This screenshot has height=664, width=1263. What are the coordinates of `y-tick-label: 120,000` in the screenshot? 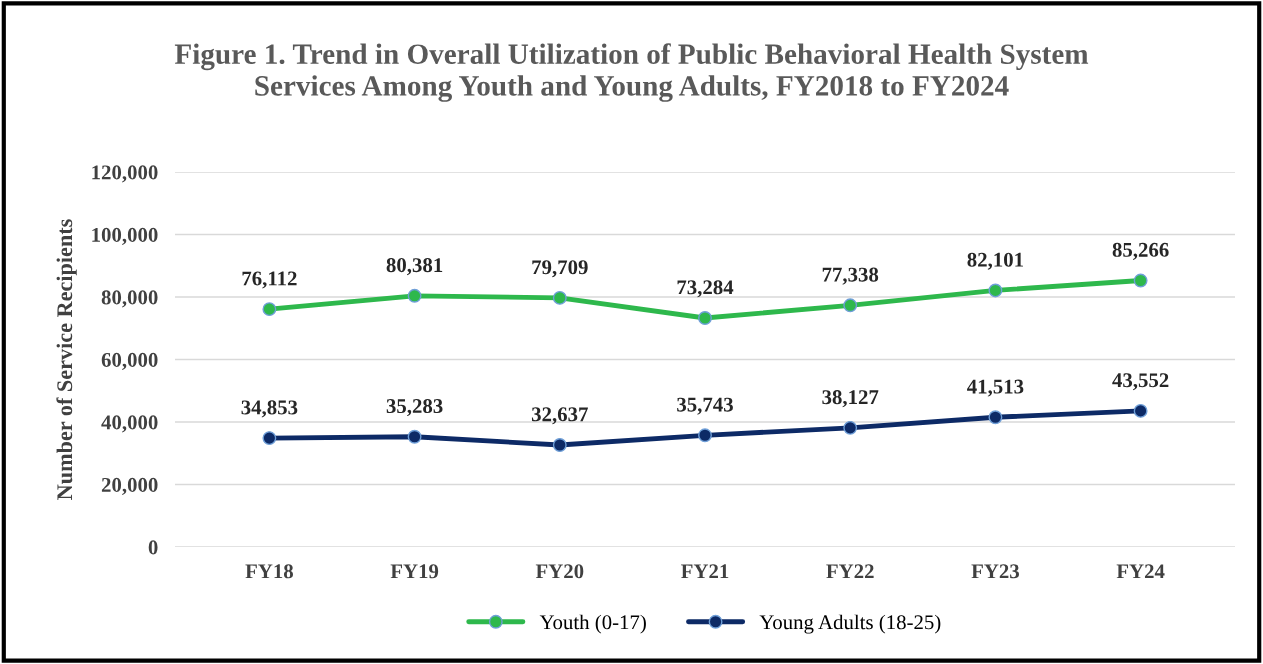 It's located at (125, 174).